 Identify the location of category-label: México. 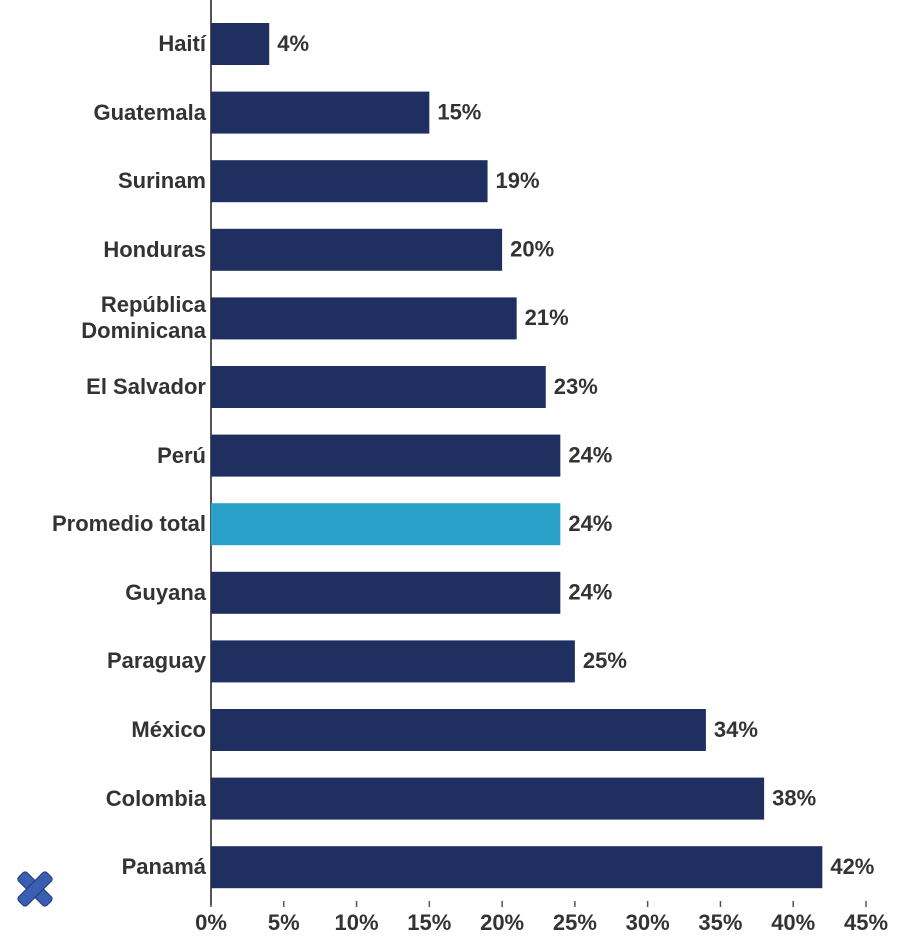
(168, 729).